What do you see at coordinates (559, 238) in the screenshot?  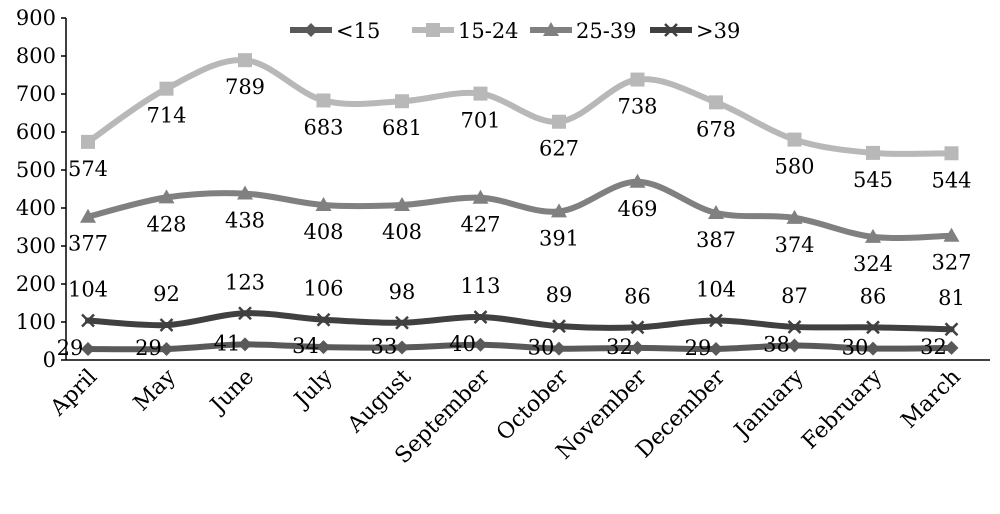 I see `data-label-25-39: 391` at bounding box center [559, 238].